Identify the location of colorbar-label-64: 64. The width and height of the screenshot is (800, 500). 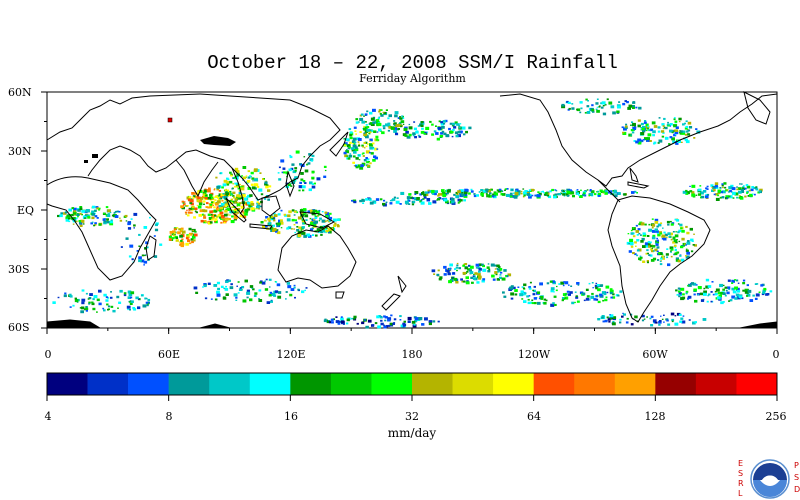
(534, 416).